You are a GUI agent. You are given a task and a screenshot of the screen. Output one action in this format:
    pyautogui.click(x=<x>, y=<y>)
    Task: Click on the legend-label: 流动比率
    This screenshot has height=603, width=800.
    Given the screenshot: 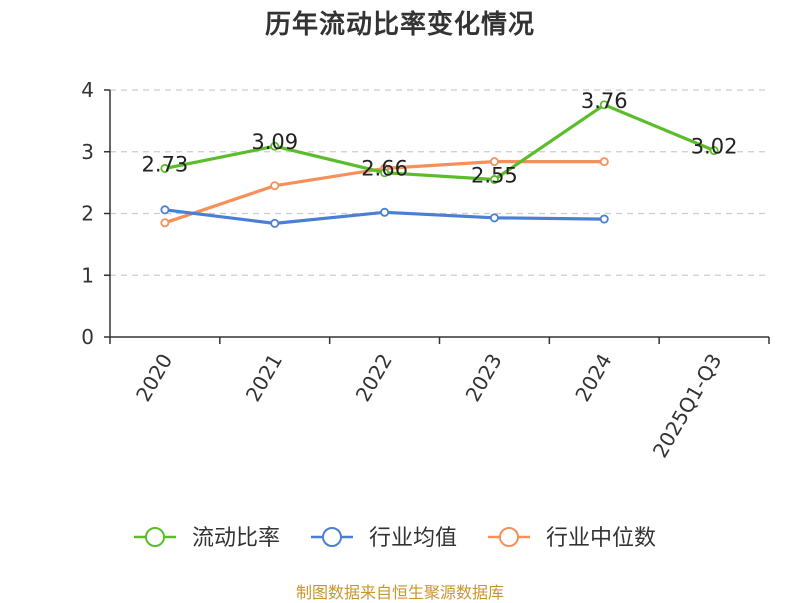 What is the action you would take?
    pyautogui.click(x=236, y=538)
    